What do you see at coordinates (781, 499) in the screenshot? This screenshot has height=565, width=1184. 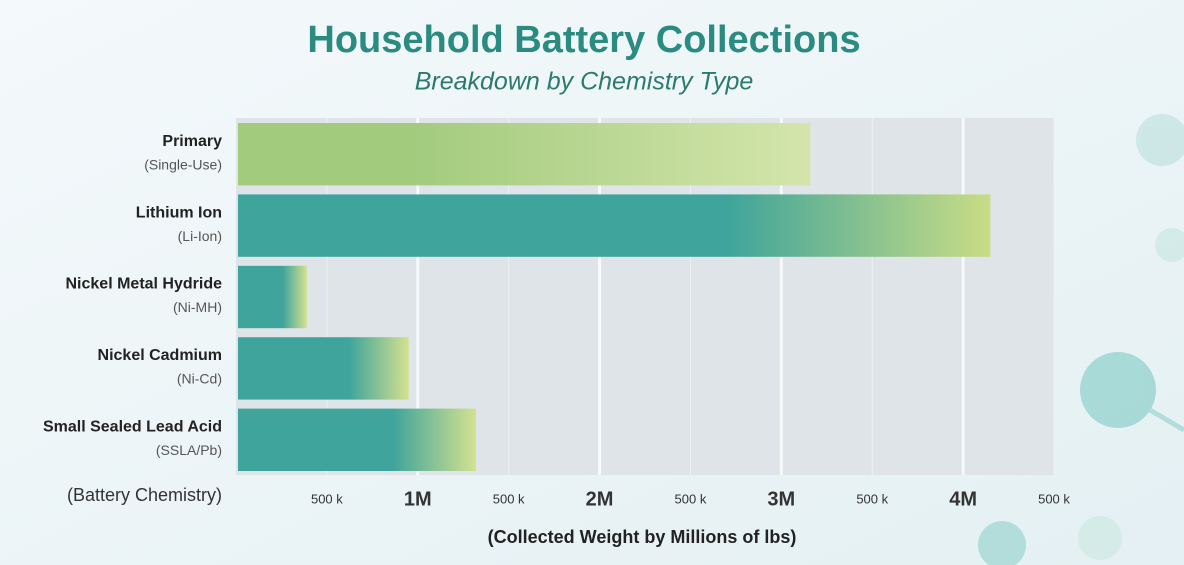 I see `x-tick-label: 3M` at bounding box center [781, 499].